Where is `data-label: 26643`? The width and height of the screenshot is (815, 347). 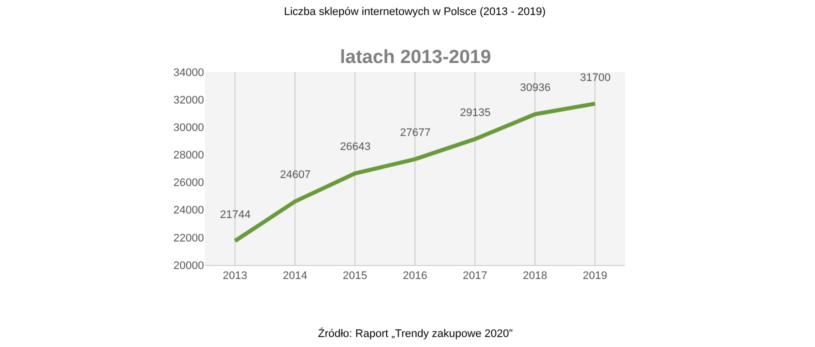 data-label: 26643 is located at coordinates (355, 147).